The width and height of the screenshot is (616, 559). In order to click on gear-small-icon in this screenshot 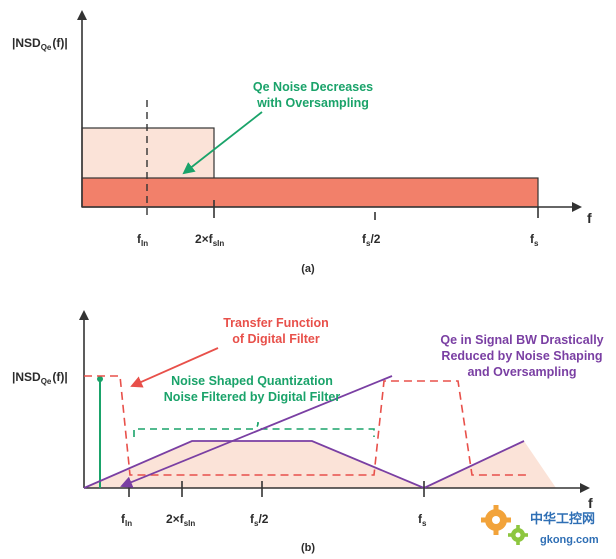, I will do `click(518, 535)`.